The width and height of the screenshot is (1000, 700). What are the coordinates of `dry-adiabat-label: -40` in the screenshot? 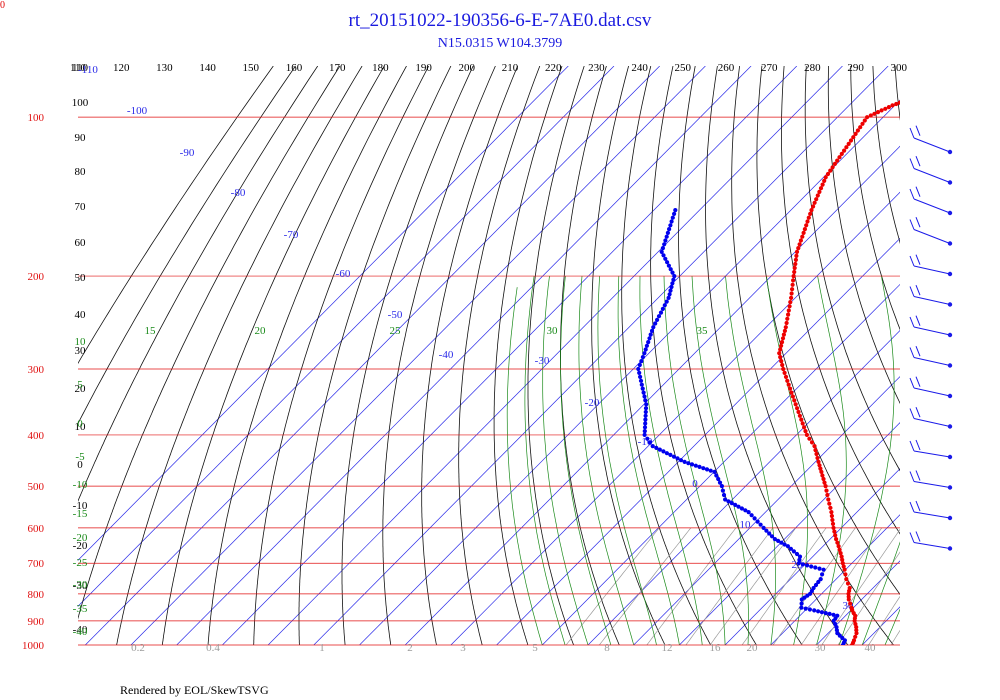 It's located at (80, 630).